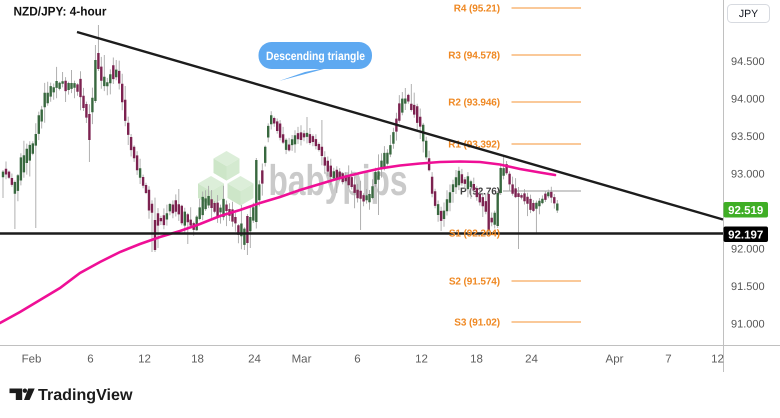  What do you see at coordinates (748, 175) in the screenshot?
I see `svg-text: 93.000` at bounding box center [748, 175].